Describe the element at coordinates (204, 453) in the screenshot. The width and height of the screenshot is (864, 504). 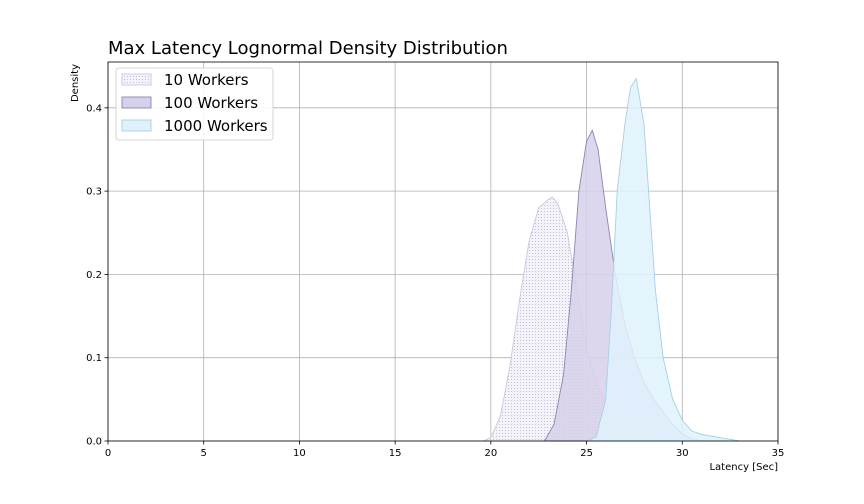
I see `x-tick-label: 5` at that location.